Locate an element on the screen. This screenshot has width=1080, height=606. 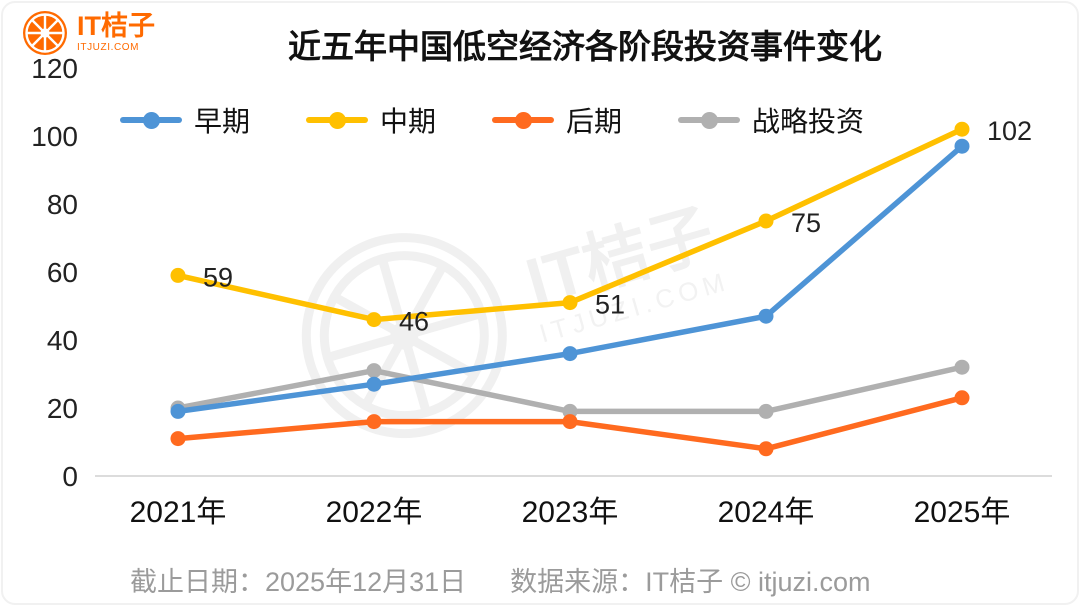
data-label: 46 is located at coordinates (414, 322).